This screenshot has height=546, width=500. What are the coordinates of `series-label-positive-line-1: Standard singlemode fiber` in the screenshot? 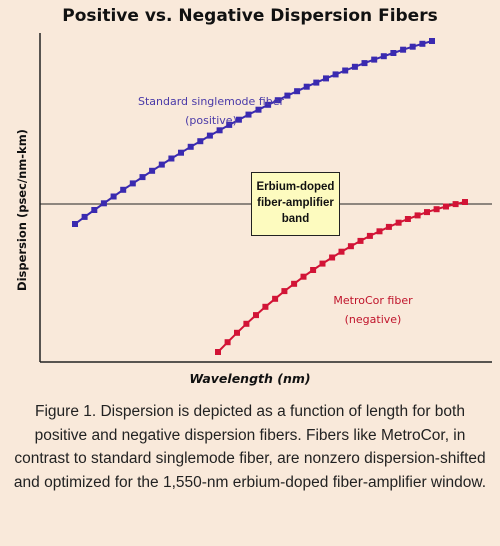 It's located at (211, 101).